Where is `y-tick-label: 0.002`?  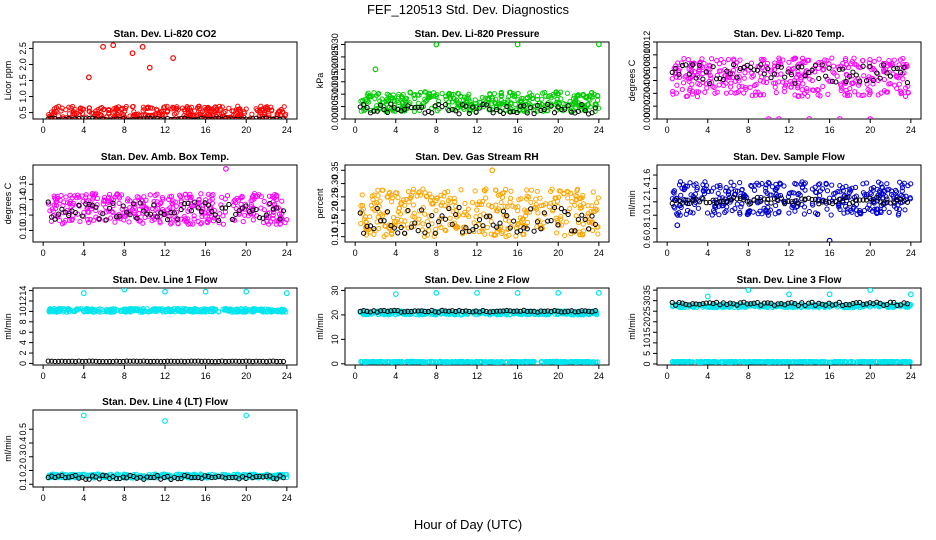
y-tick-label: 0.002 is located at coordinates (647, 106).